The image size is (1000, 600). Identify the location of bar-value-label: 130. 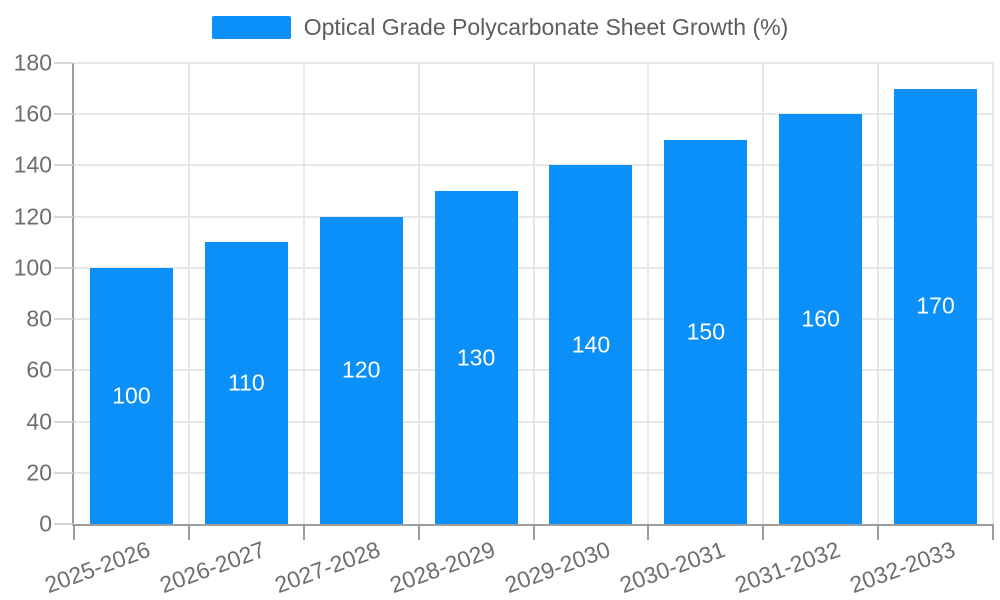
(476, 357).